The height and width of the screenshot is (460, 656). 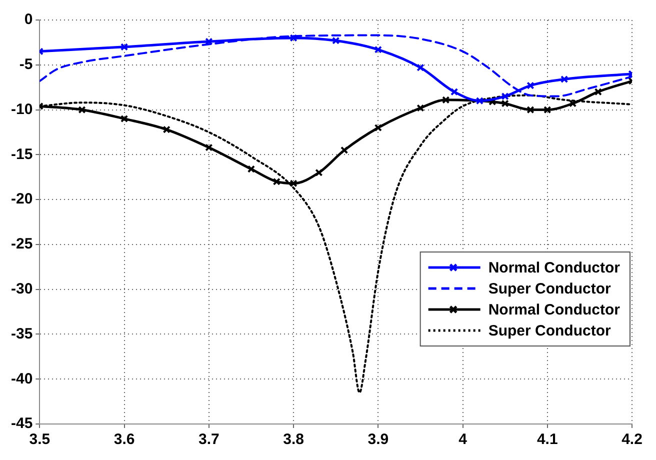 What do you see at coordinates (547, 439) in the screenshot?
I see `x-tick-label: 4.1` at bounding box center [547, 439].